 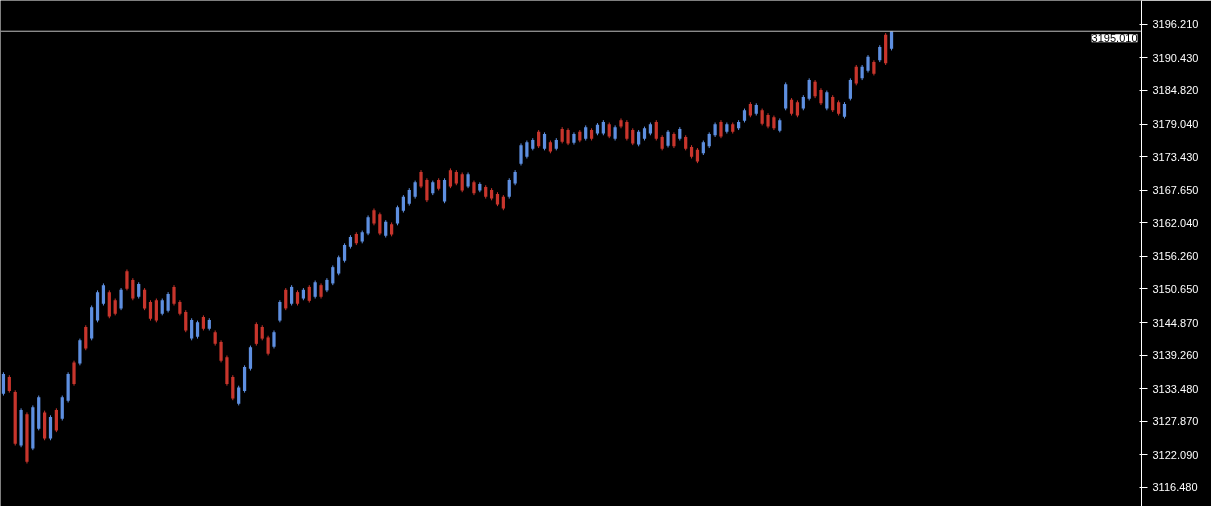 What do you see at coordinates (1175, 421) in the screenshot?
I see `y-tick-label: 3127.870` at bounding box center [1175, 421].